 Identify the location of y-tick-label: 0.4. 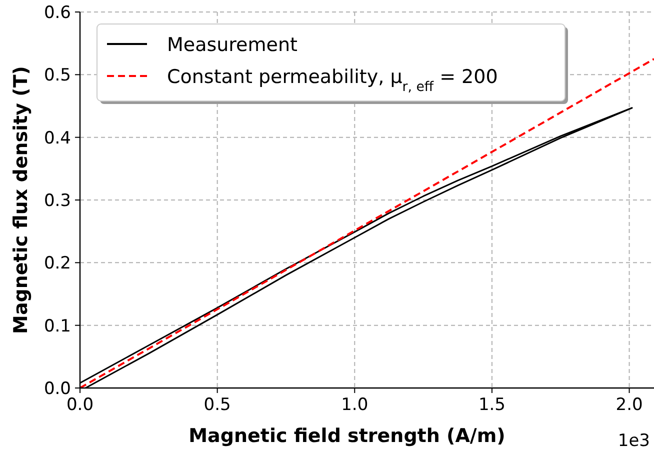
(57, 138).